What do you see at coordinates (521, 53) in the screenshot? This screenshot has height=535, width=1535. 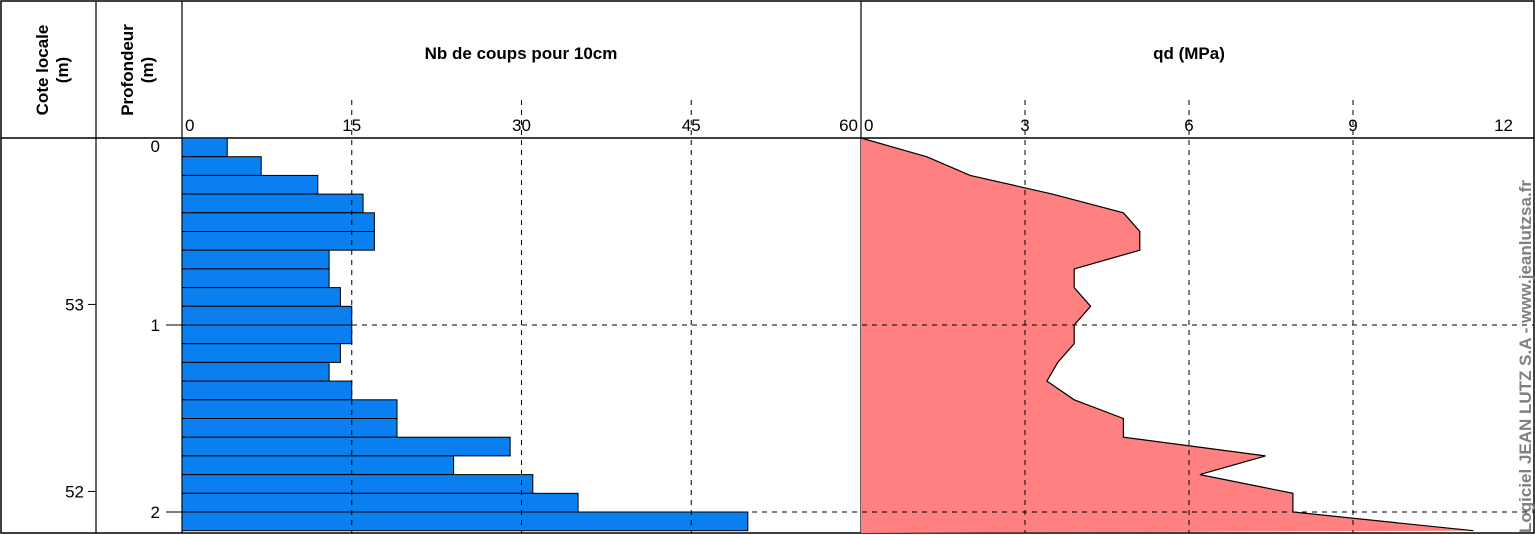 I see `panel1-title: Nb de coups pour 10cm` at bounding box center [521, 53].